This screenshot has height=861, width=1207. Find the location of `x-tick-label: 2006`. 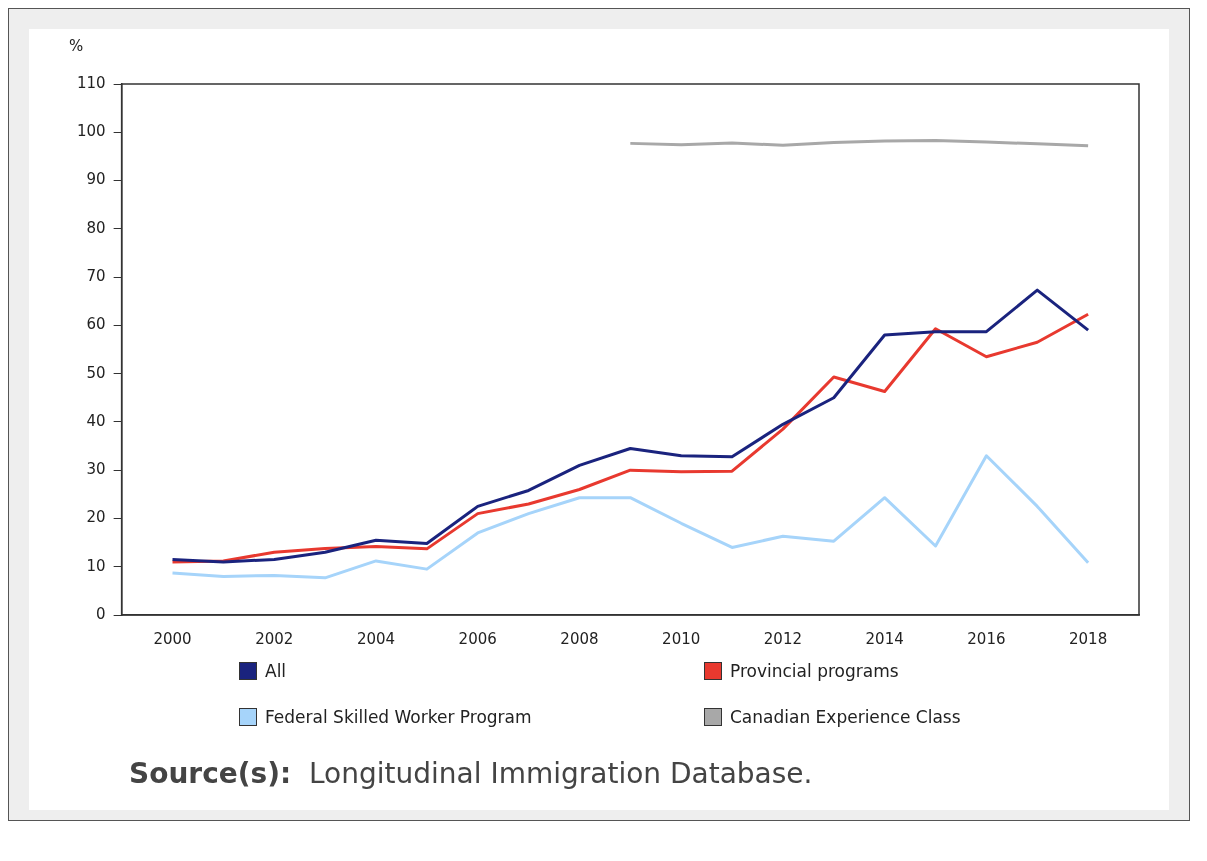

x-tick-label: 2006 is located at coordinates (477, 638).